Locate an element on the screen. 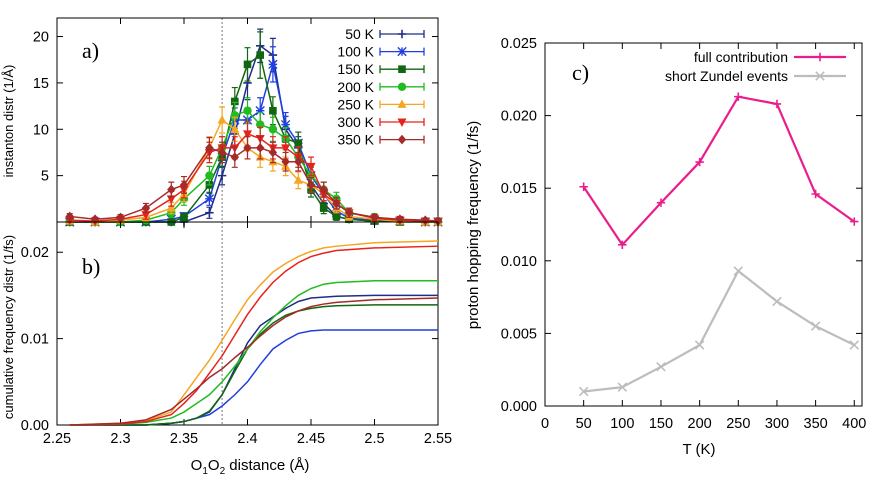 The width and height of the screenshot is (872, 491). panel-c-xtick-label: 100 is located at coordinates (622, 424).